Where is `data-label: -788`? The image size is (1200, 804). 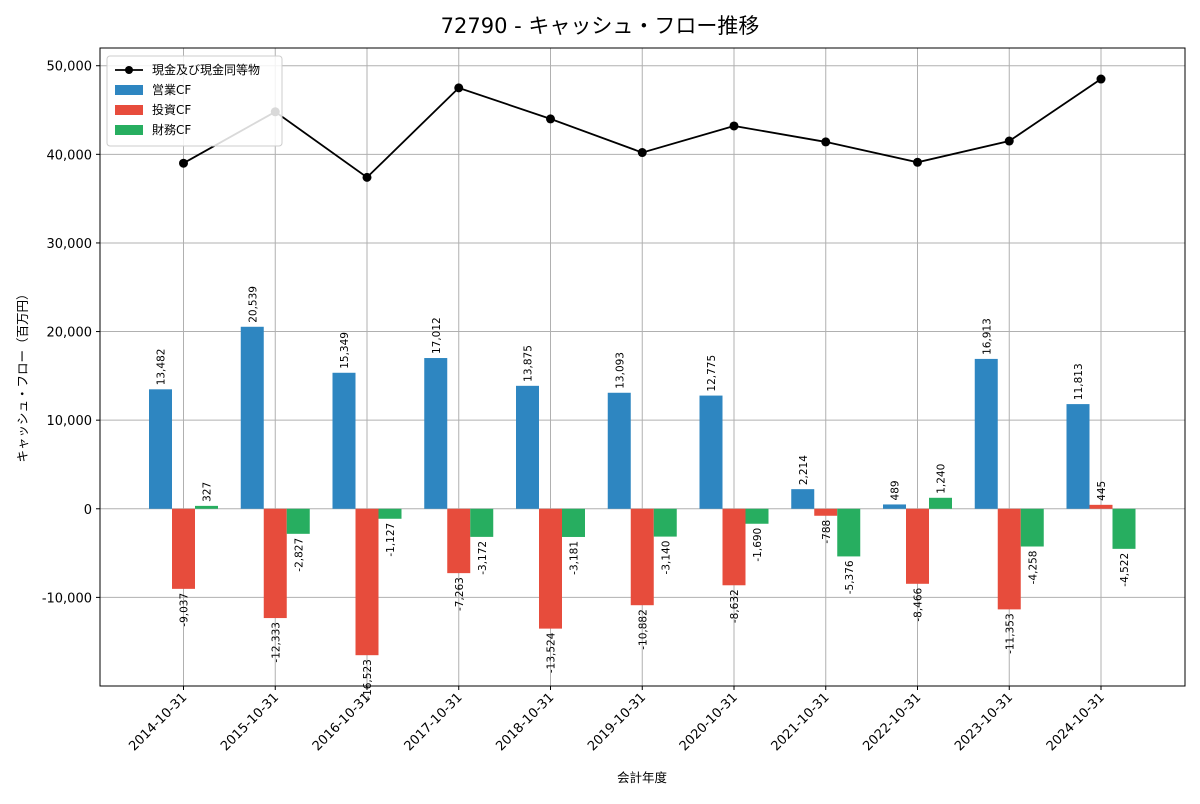 data-label: -788 is located at coordinates (827, 532).